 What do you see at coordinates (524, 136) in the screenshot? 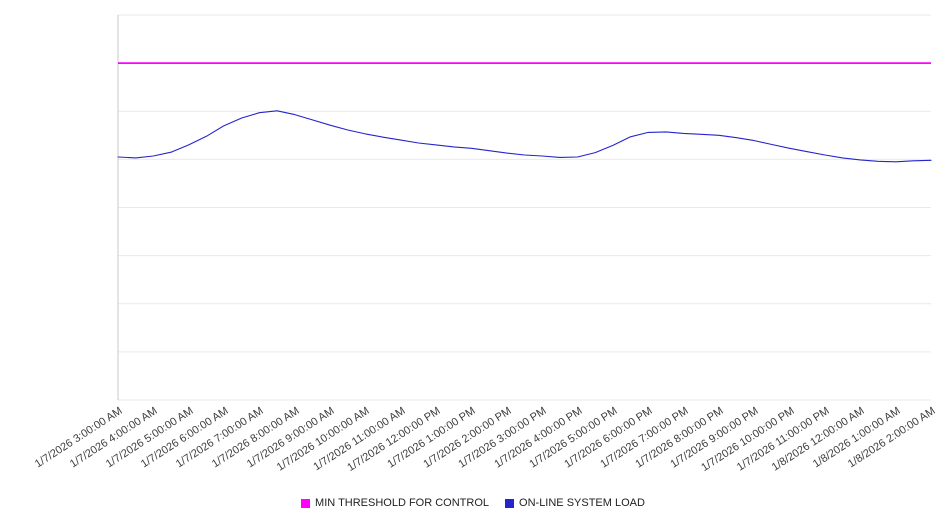
I see `on-line-system-load-line` at bounding box center [524, 136].